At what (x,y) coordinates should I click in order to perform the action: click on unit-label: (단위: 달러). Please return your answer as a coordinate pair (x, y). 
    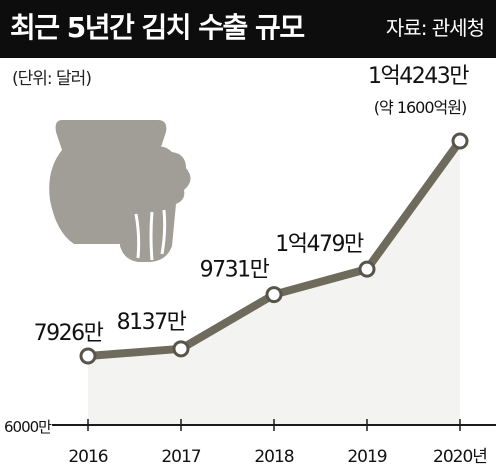
    Looking at the image, I should click on (52, 79).